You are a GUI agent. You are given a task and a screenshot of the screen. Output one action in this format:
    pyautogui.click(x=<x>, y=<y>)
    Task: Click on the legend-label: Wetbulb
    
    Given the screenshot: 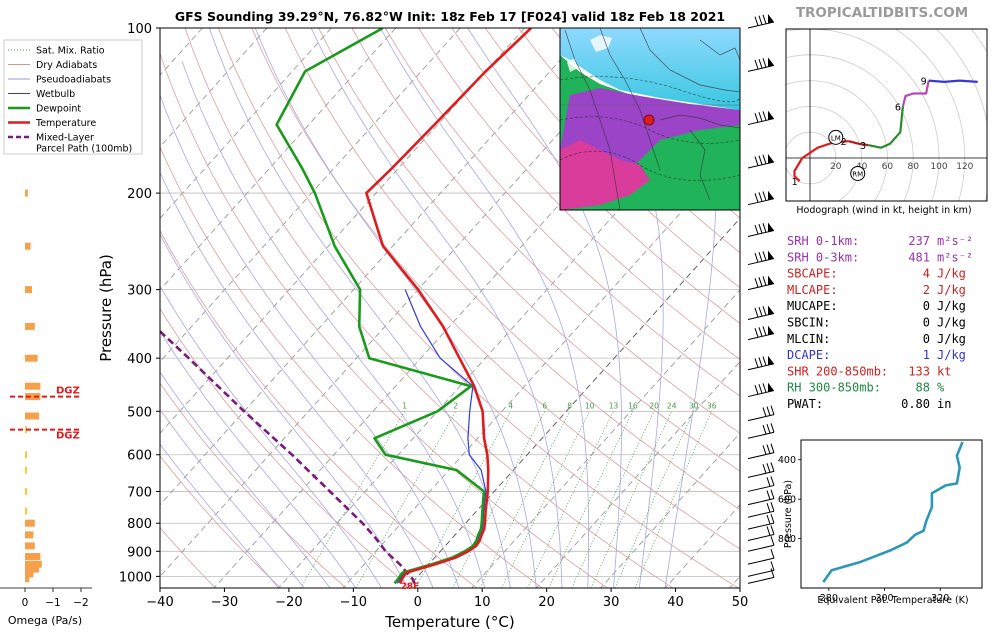 What is the action you would take?
    pyautogui.click(x=55, y=94)
    